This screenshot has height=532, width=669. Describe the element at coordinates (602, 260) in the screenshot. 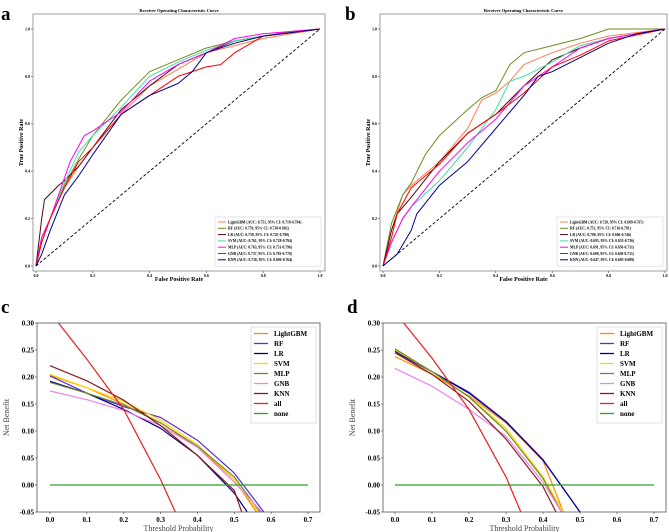

I see `legend-label: KNN (AUC: 0.647, 95% CI: 0.605-0.689)` at that location.